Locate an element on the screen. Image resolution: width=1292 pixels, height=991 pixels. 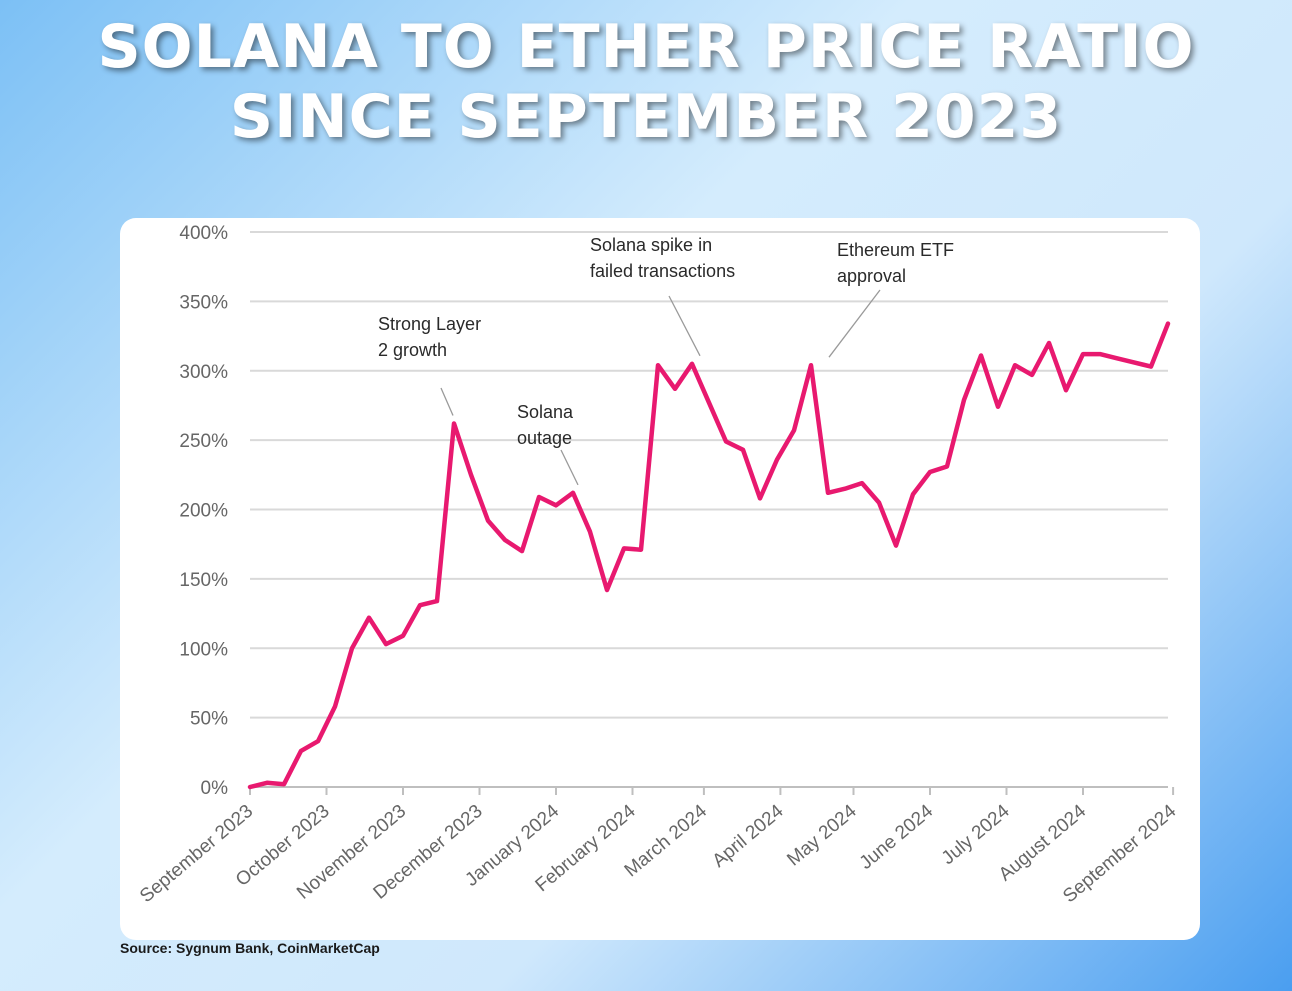
annotation-text: Strong Layer is located at coordinates (429, 324).